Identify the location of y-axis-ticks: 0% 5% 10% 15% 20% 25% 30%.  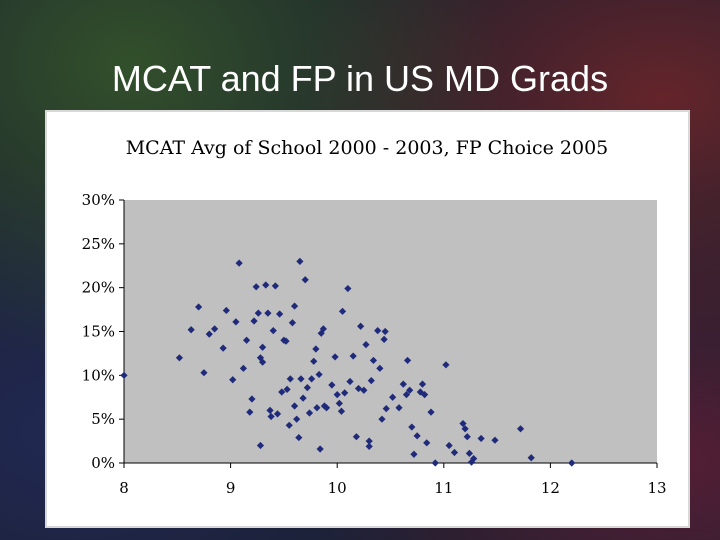
(103, 331).